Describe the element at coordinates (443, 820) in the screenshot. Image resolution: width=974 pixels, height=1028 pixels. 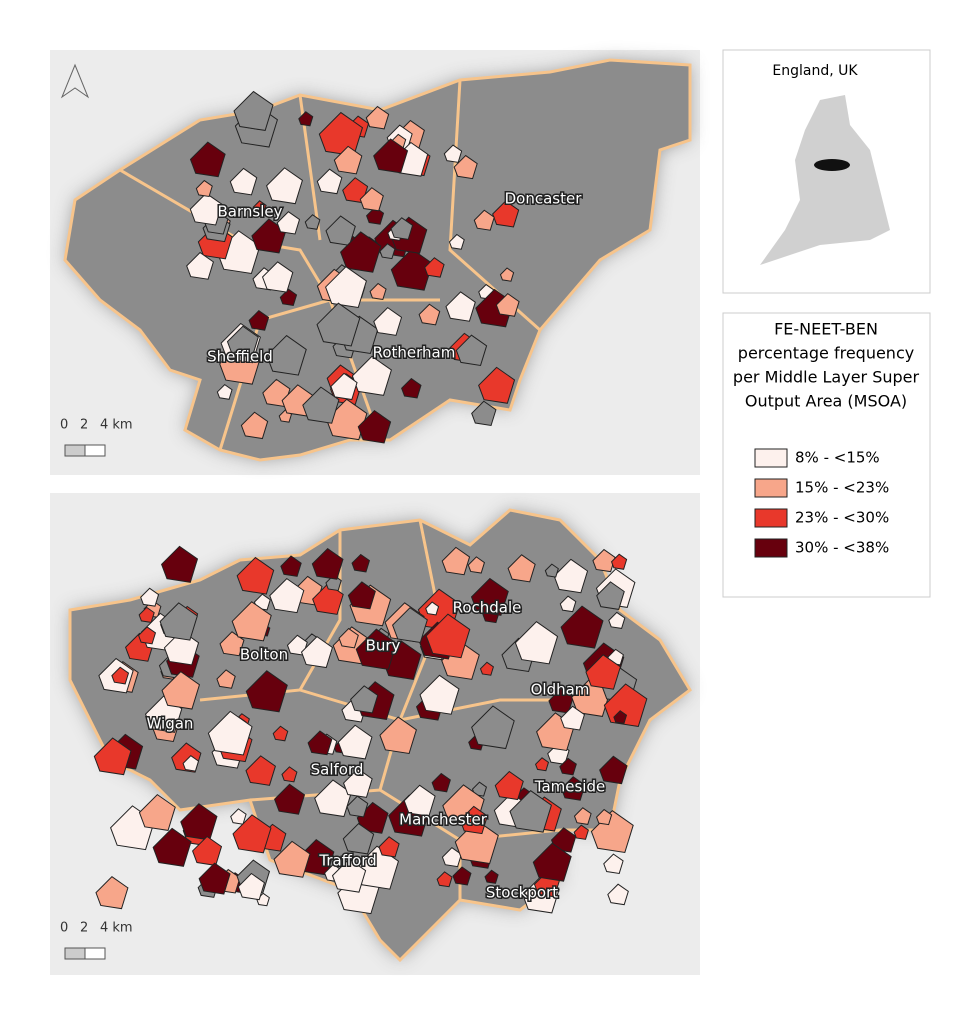
I see `town-label: Manchester` at that location.